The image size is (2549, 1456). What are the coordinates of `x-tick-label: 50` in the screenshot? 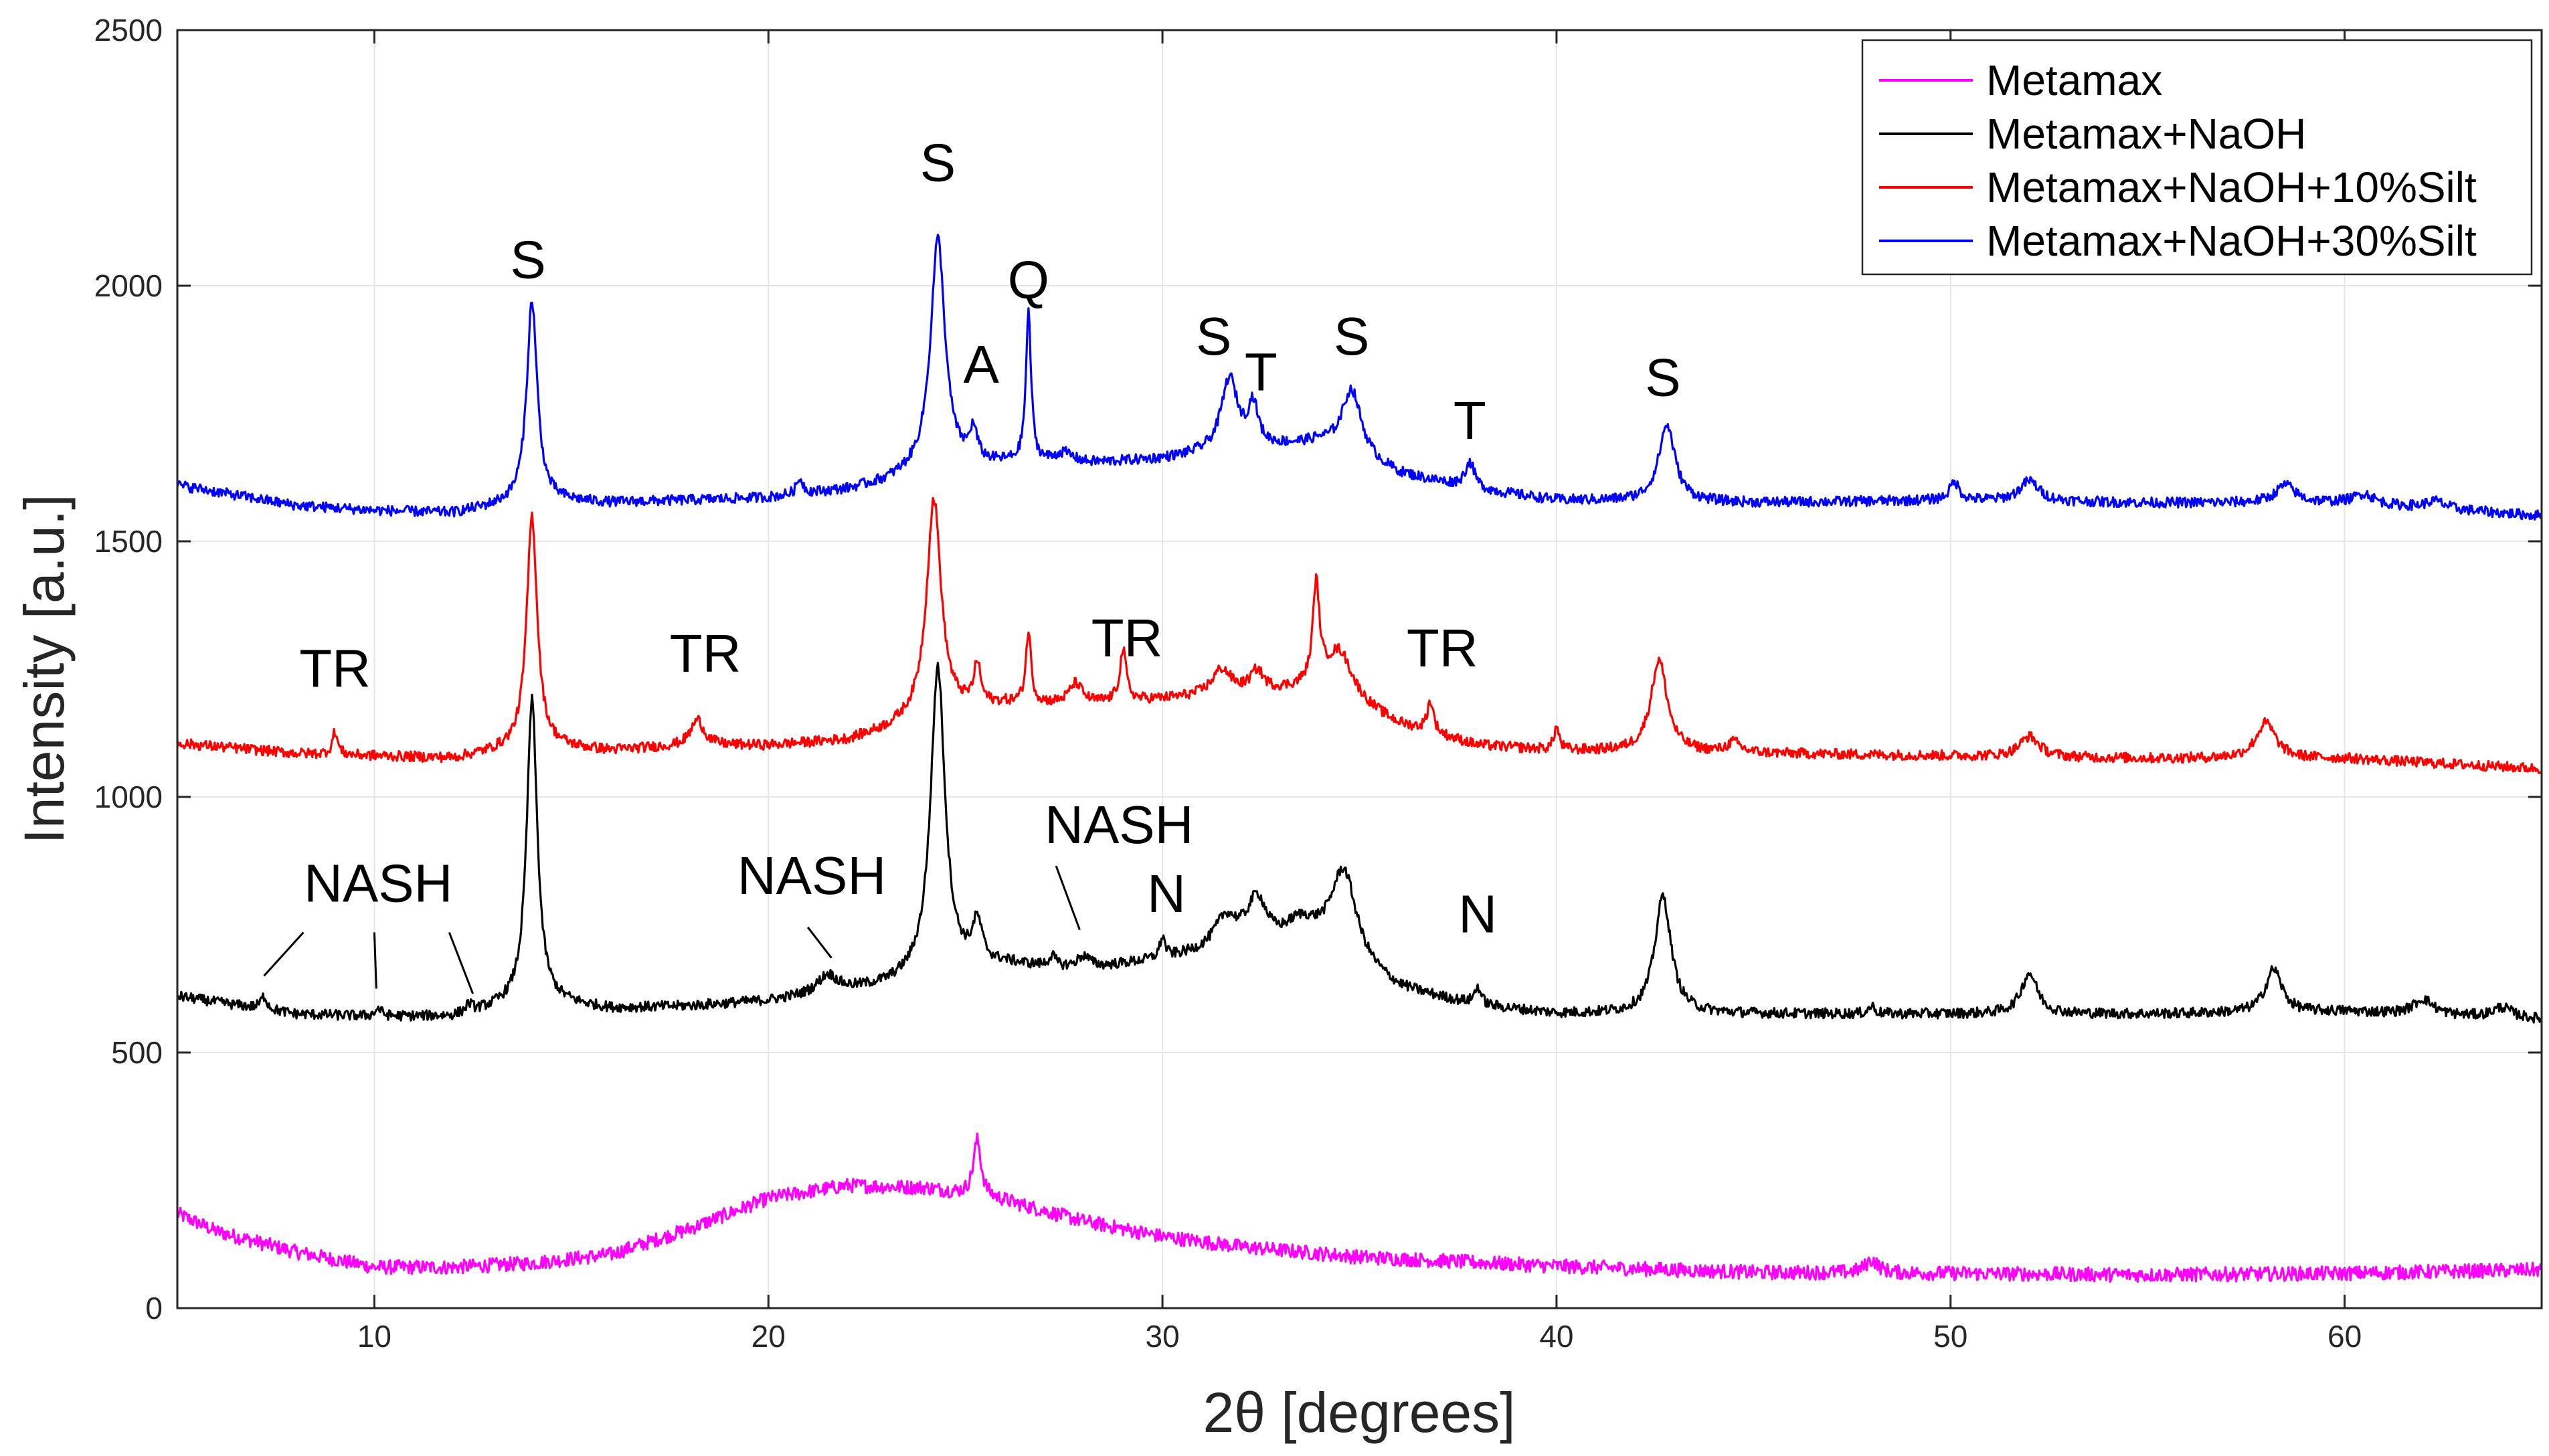 It's located at (1950, 1336).